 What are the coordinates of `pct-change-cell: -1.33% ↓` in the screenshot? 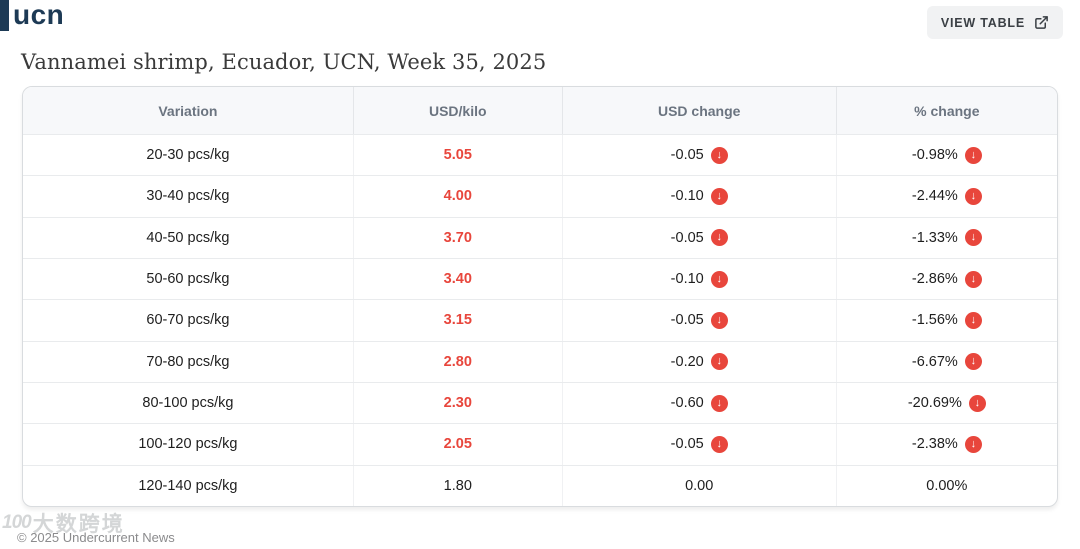 It's located at (946, 237).